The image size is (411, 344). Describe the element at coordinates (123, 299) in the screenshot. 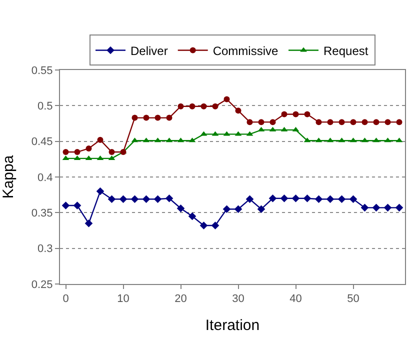

I see `x-tick-label: 10` at that location.